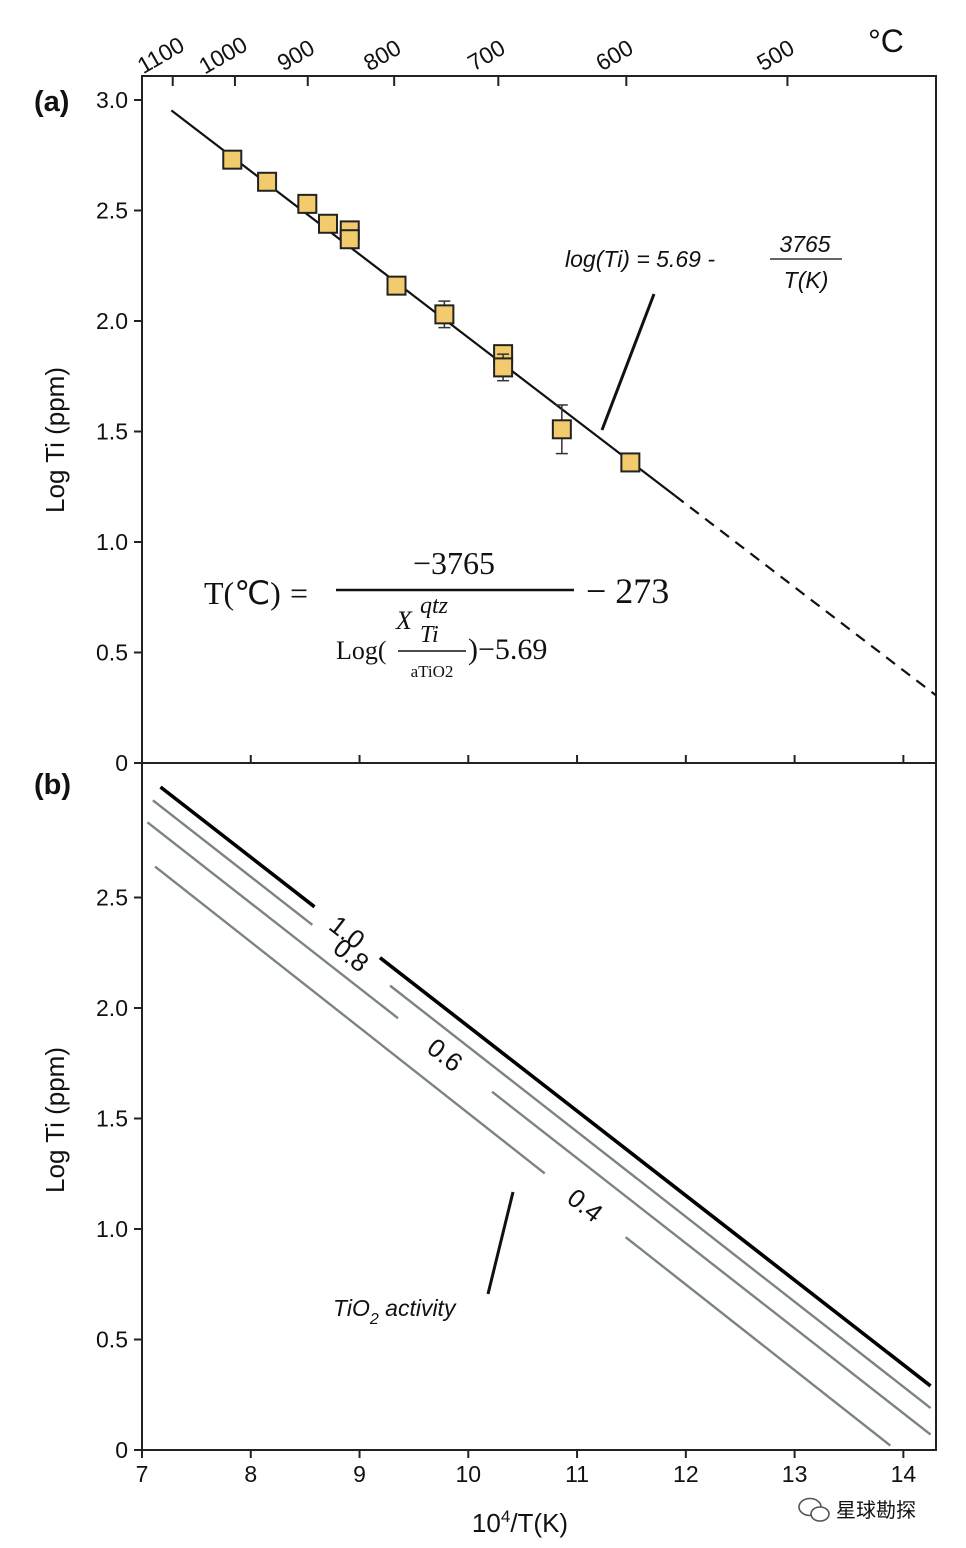 Image resolution: width=966 pixels, height=1548 pixels. Describe the element at coordinates (805, 595) in the screenshot. I see `fit-line-extrapolated` at that location.